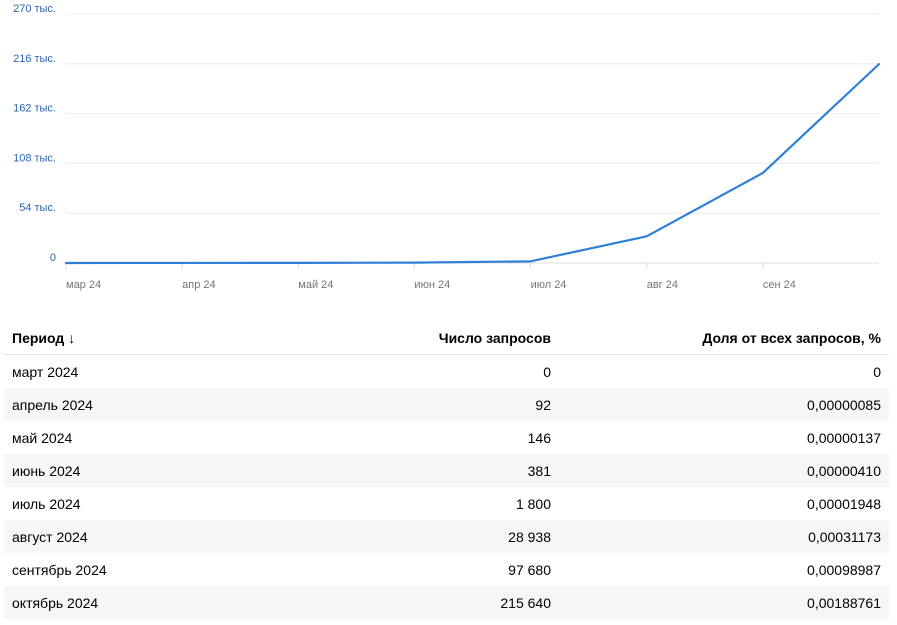 This screenshot has width=897, height=625. What do you see at coordinates (446, 404) in the screenshot?
I see `table-row: апрель 2024 92 0,00000085` at bounding box center [446, 404].